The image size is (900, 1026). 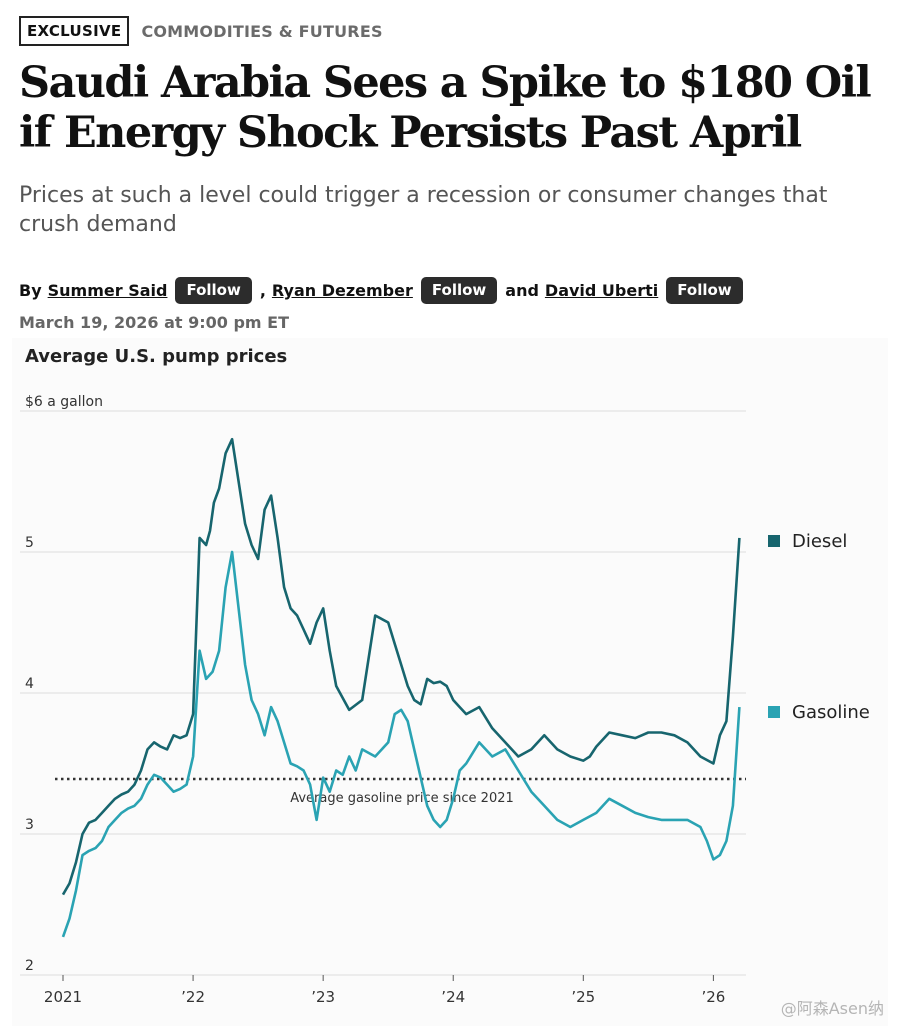 I want to click on byline-conjunction: and, so click(x=522, y=290).